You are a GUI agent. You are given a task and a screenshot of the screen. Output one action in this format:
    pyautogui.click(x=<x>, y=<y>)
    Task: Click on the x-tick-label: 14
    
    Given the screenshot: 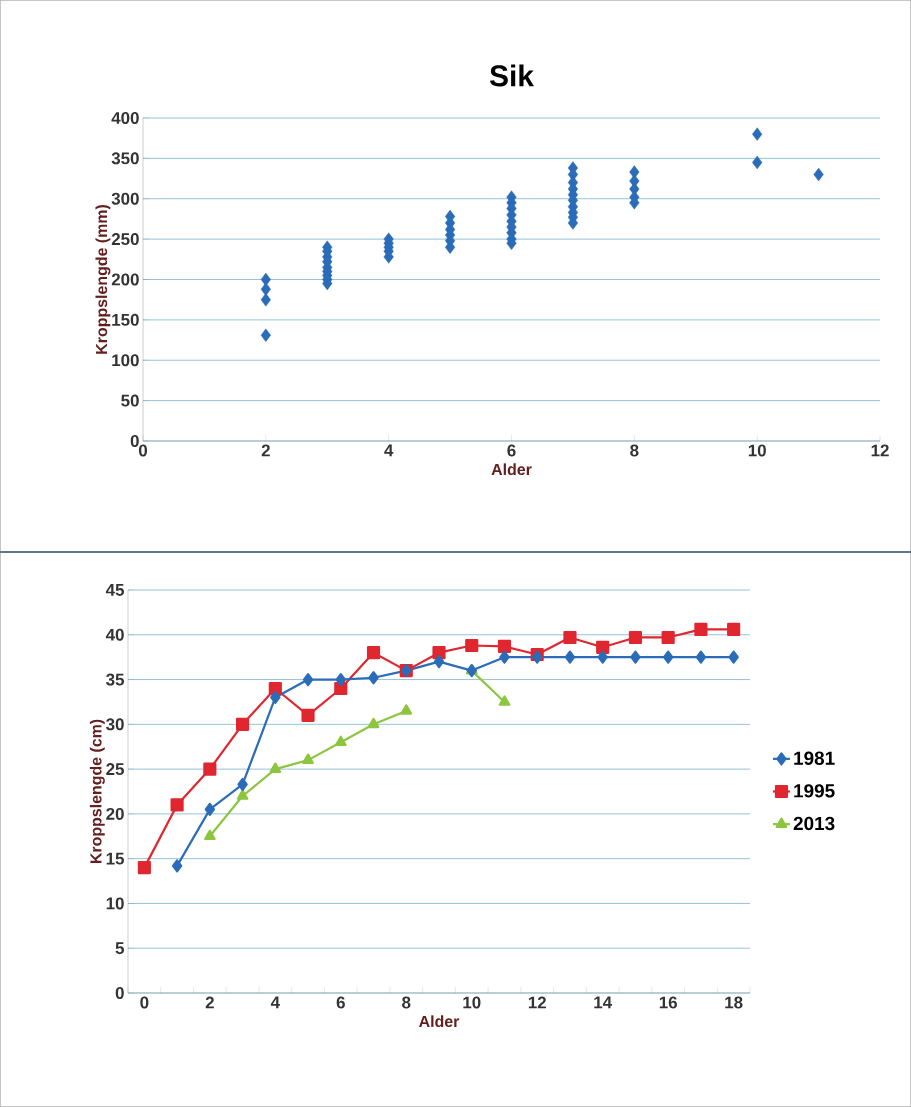 What is the action you would take?
    pyautogui.click(x=603, y=1002)
    